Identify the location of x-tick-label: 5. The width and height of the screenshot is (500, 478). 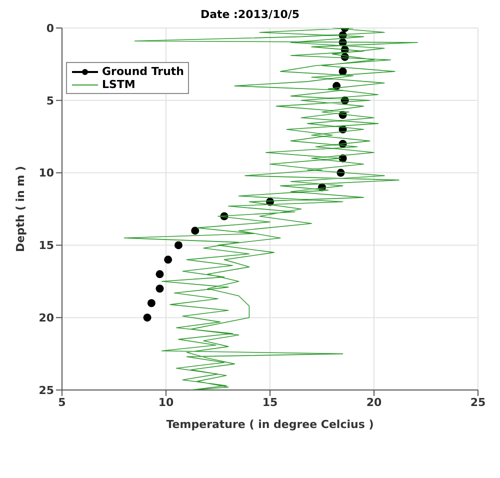
(62, 402).